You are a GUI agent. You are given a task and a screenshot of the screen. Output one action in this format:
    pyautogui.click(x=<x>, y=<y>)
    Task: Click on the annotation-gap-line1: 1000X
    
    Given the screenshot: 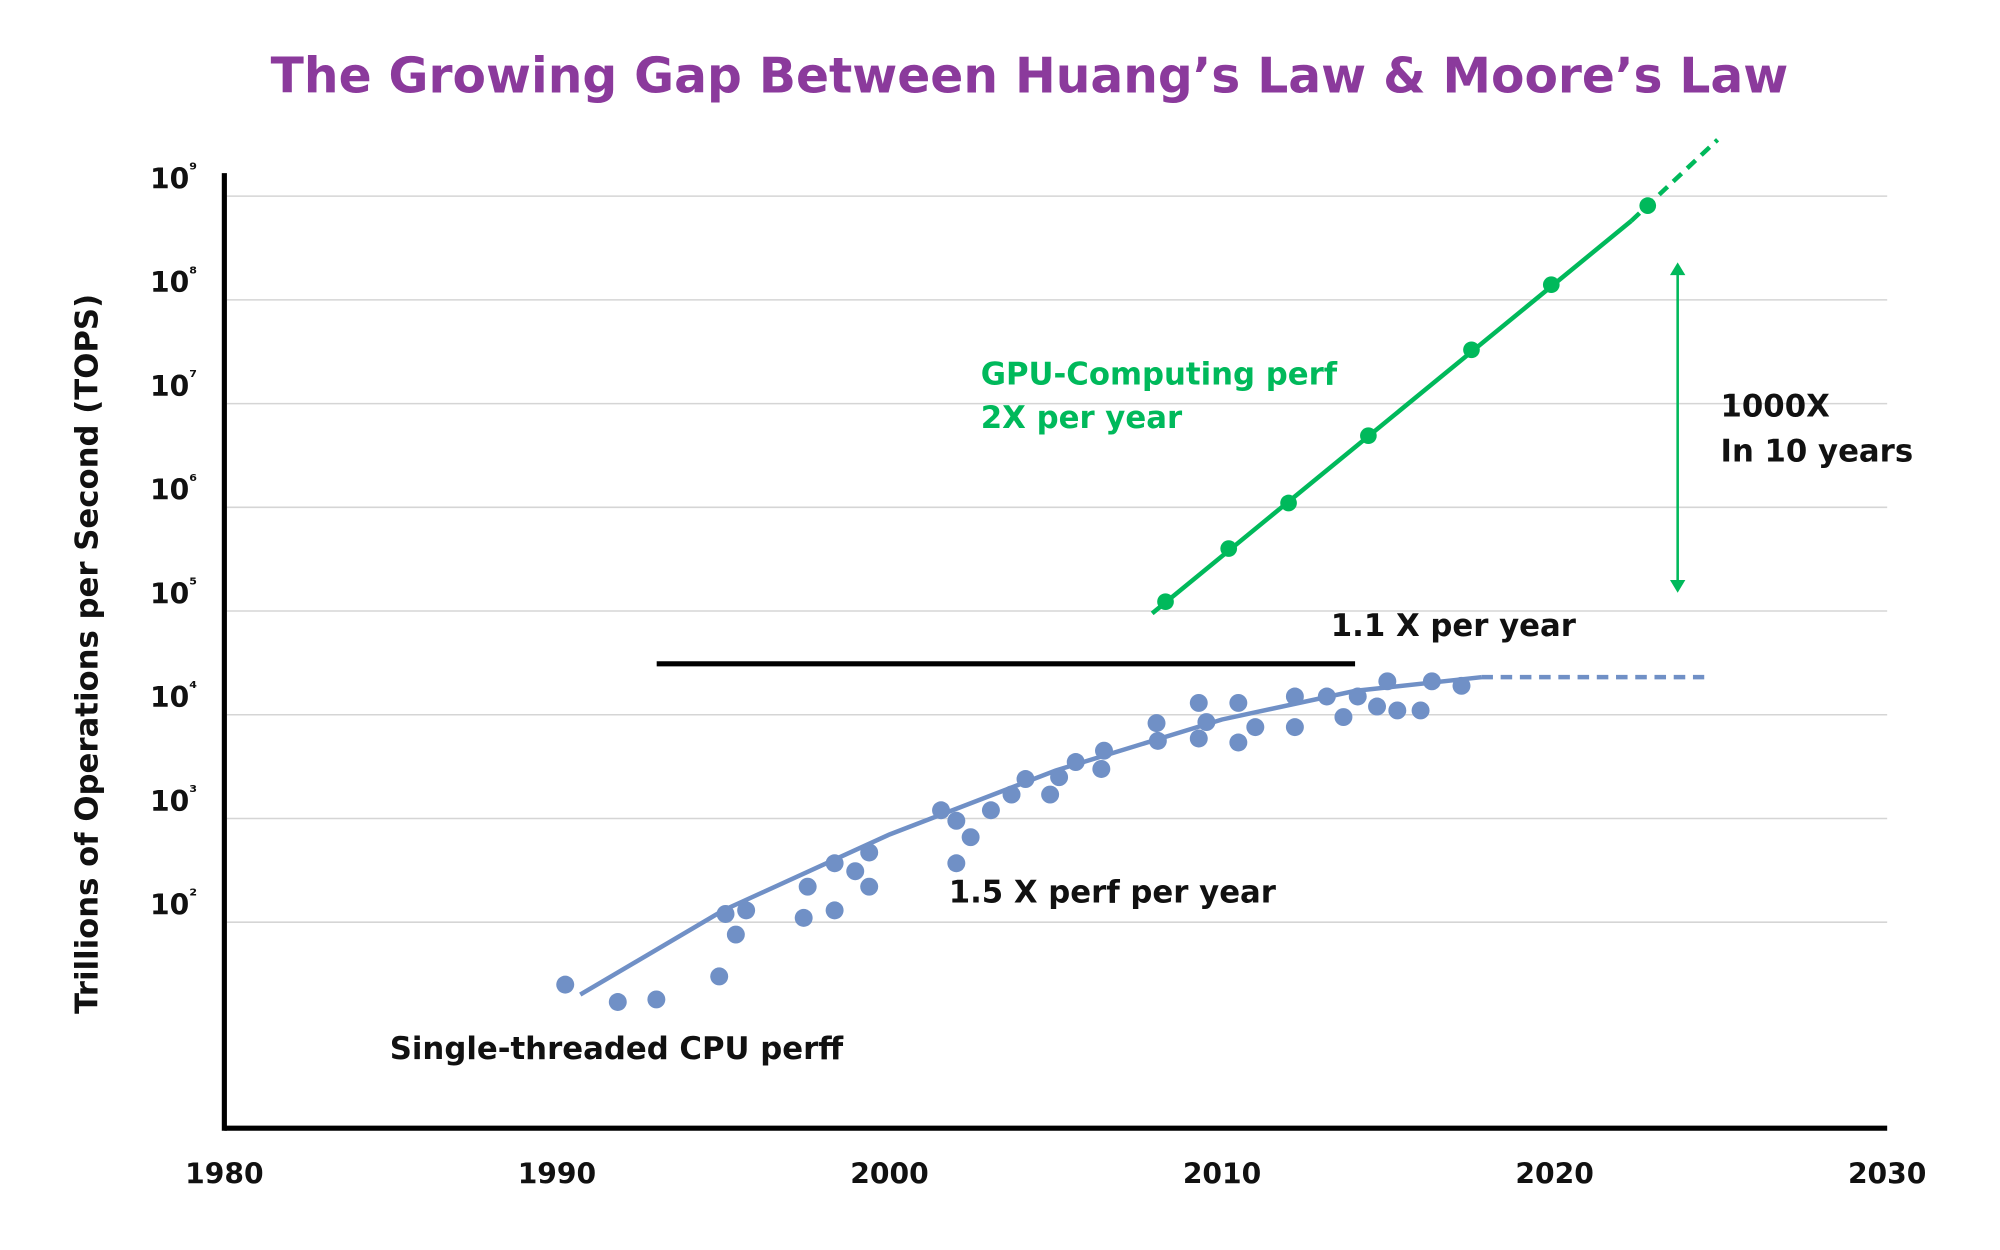 What is the action you would take?
    pyautogui.click(x=1776, y=407)
    